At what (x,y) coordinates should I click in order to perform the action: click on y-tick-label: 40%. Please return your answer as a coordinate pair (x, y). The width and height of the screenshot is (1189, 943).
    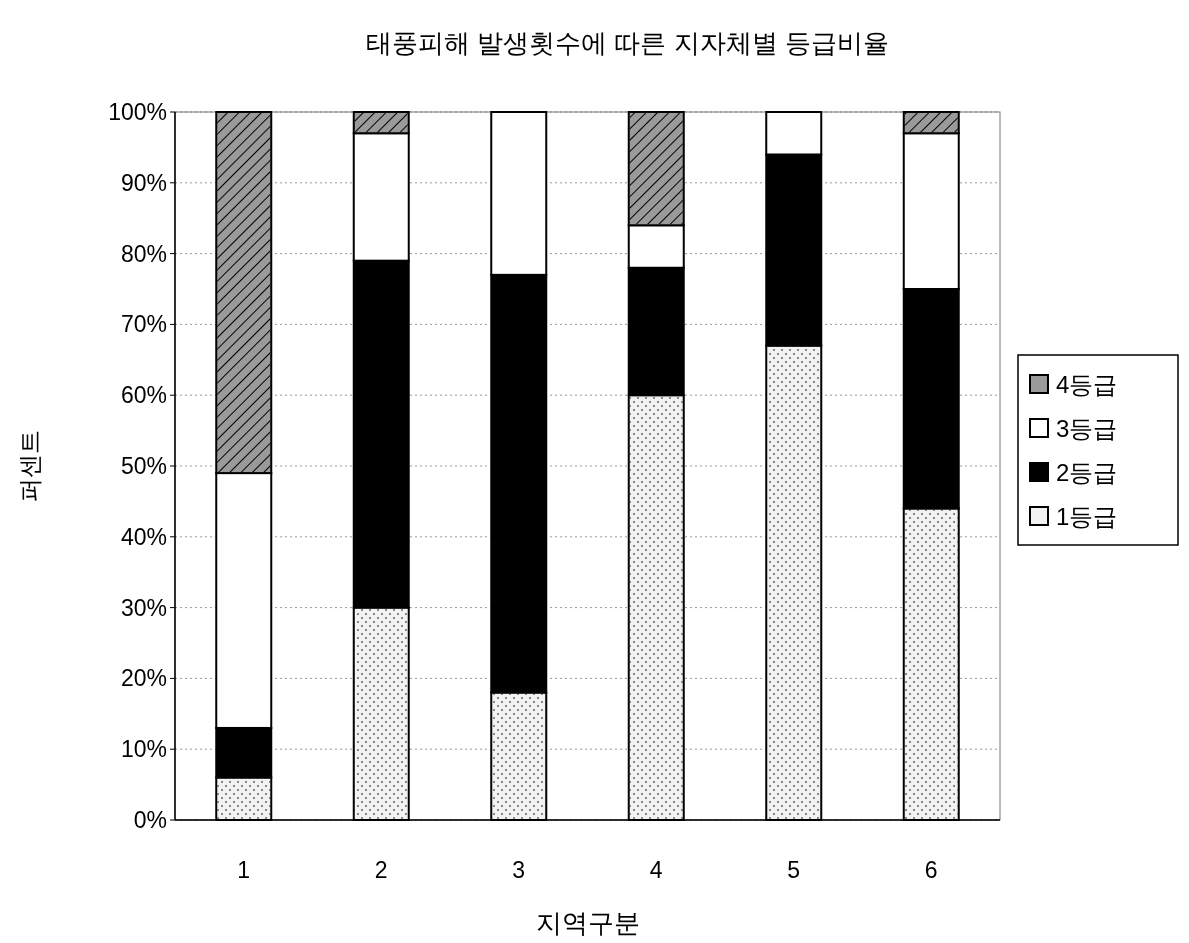
    Looking at the image, I should click on (143, 536).